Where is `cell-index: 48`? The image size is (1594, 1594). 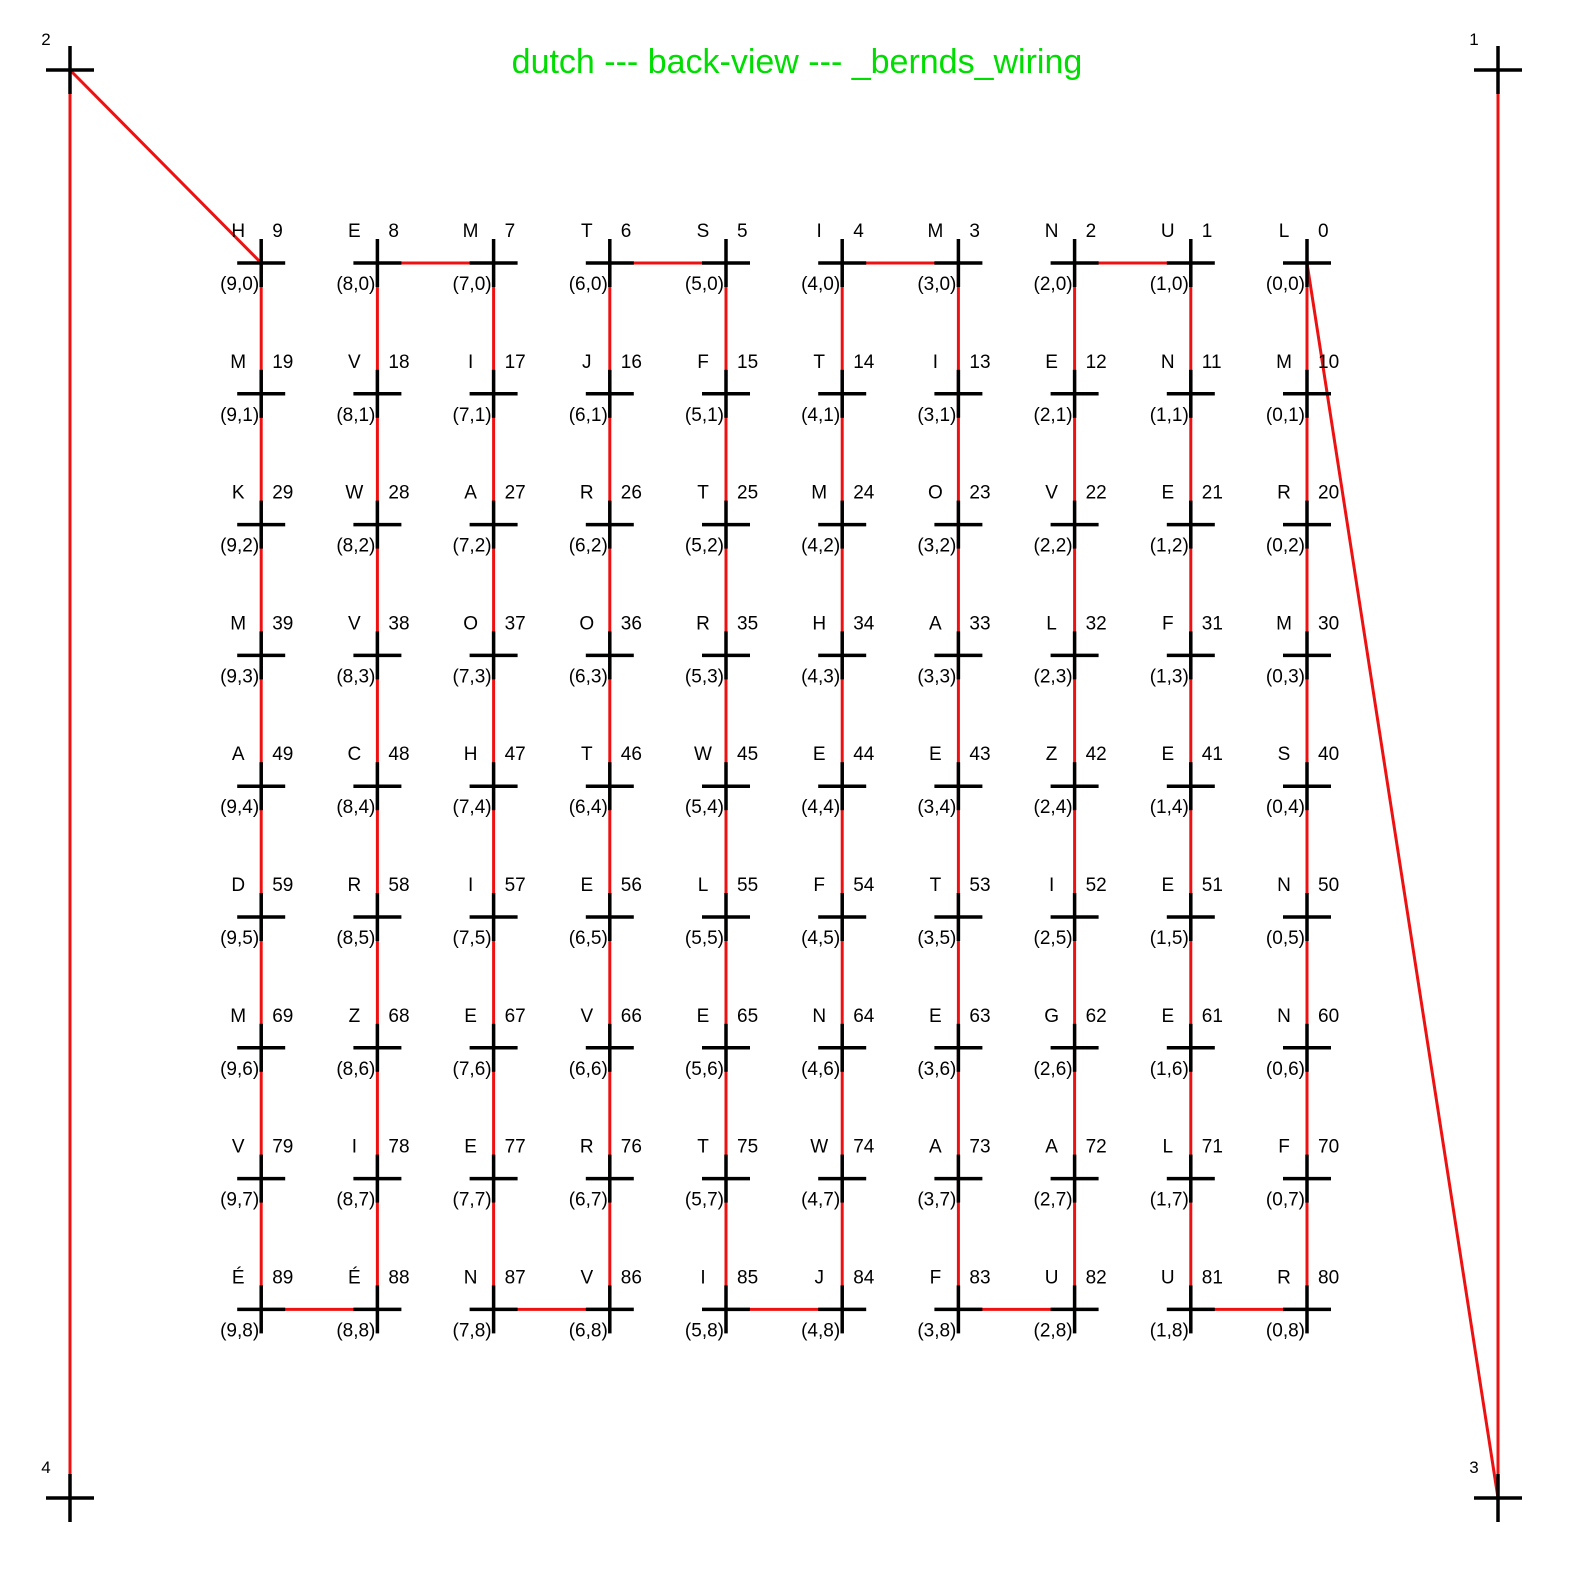
cell-index: 48 is located at coordinates (398, 754).